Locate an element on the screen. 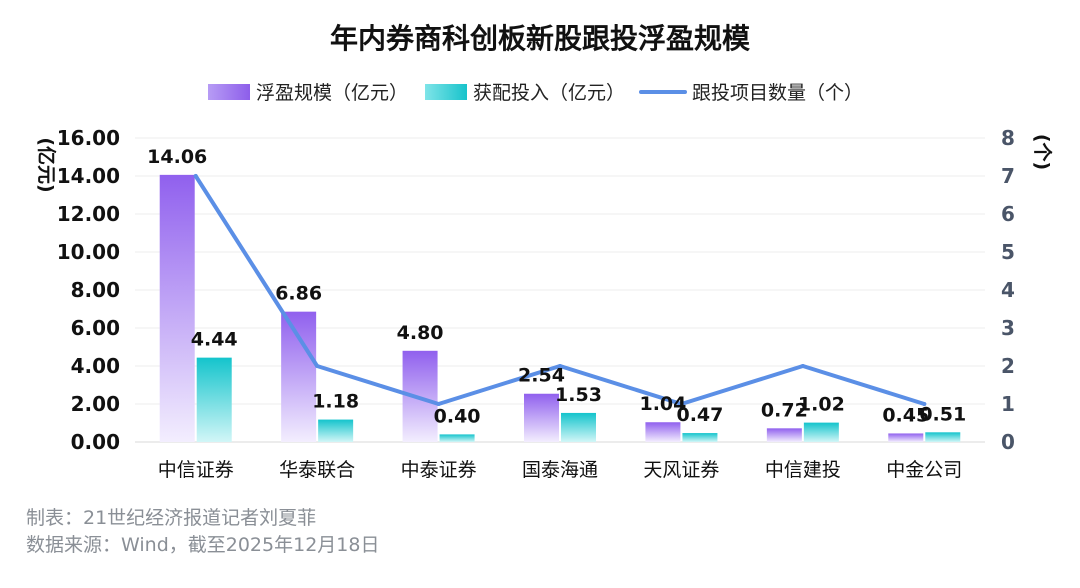 The height and width of the screenshot is (588, 1080). legend-swatch-investment is located at coordinates (446, 92).